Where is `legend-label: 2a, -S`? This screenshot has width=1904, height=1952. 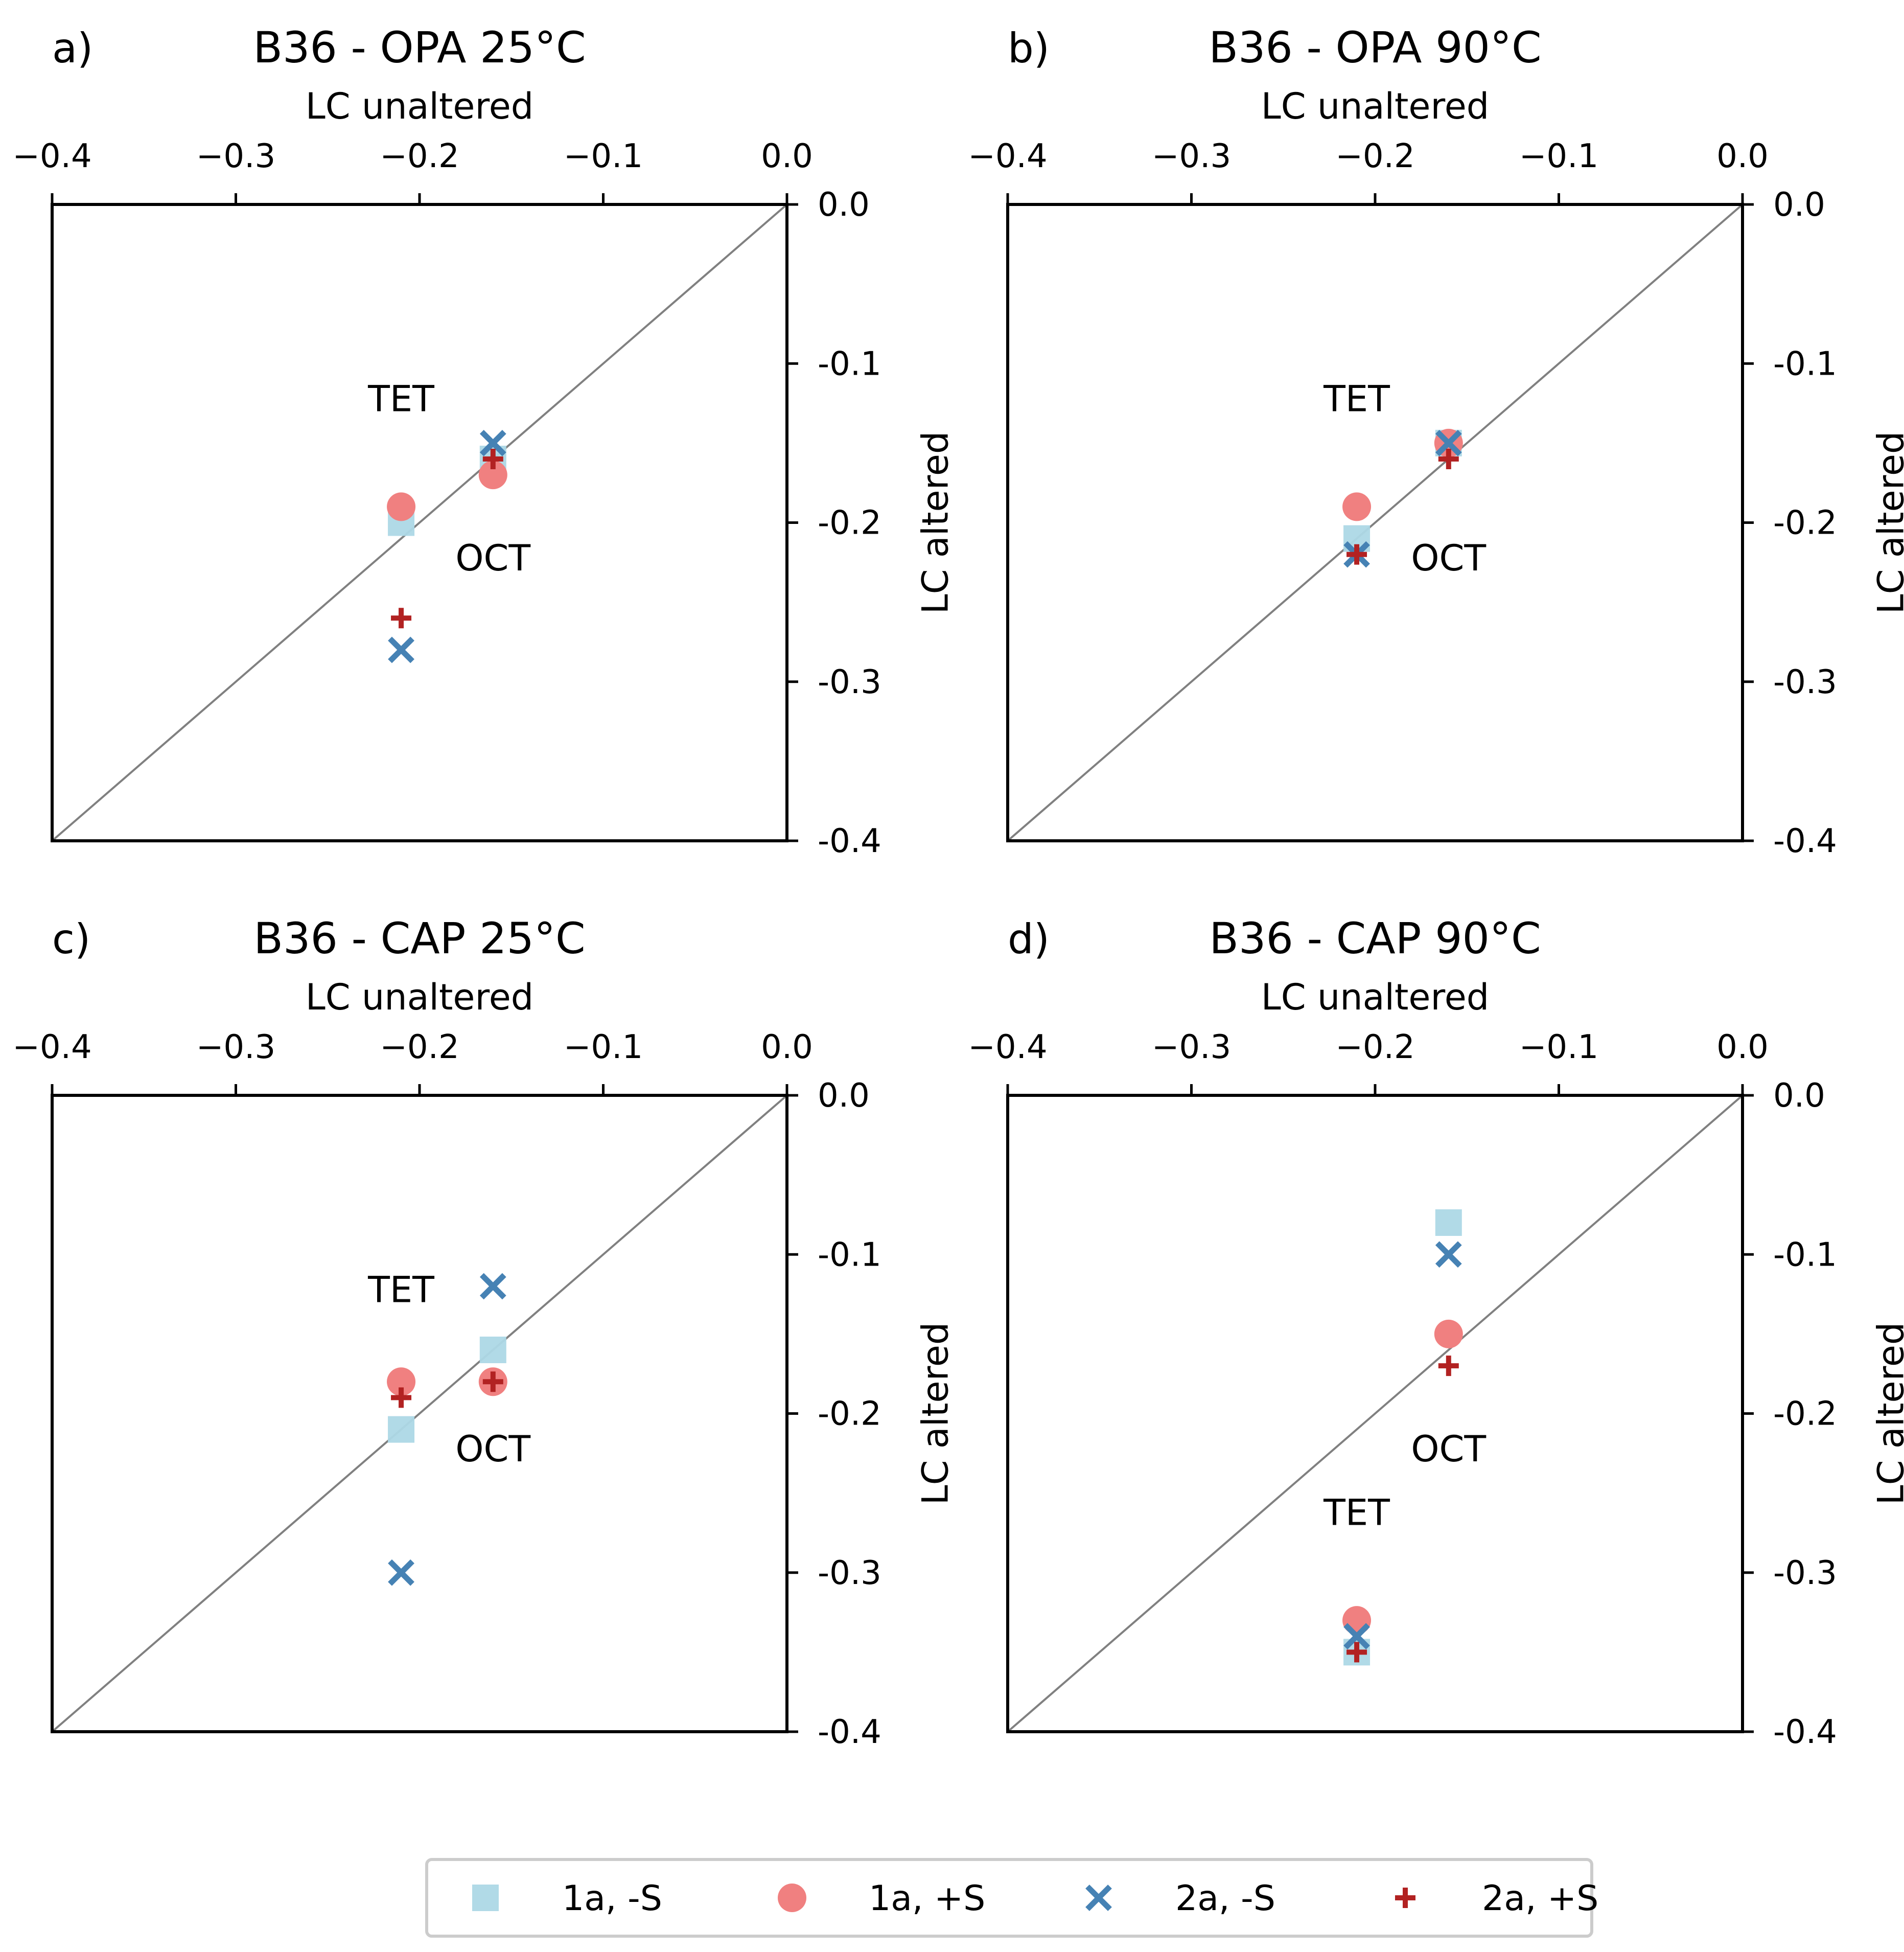
legend-label: 2a, -S is located at coordinates (1225, 1898).